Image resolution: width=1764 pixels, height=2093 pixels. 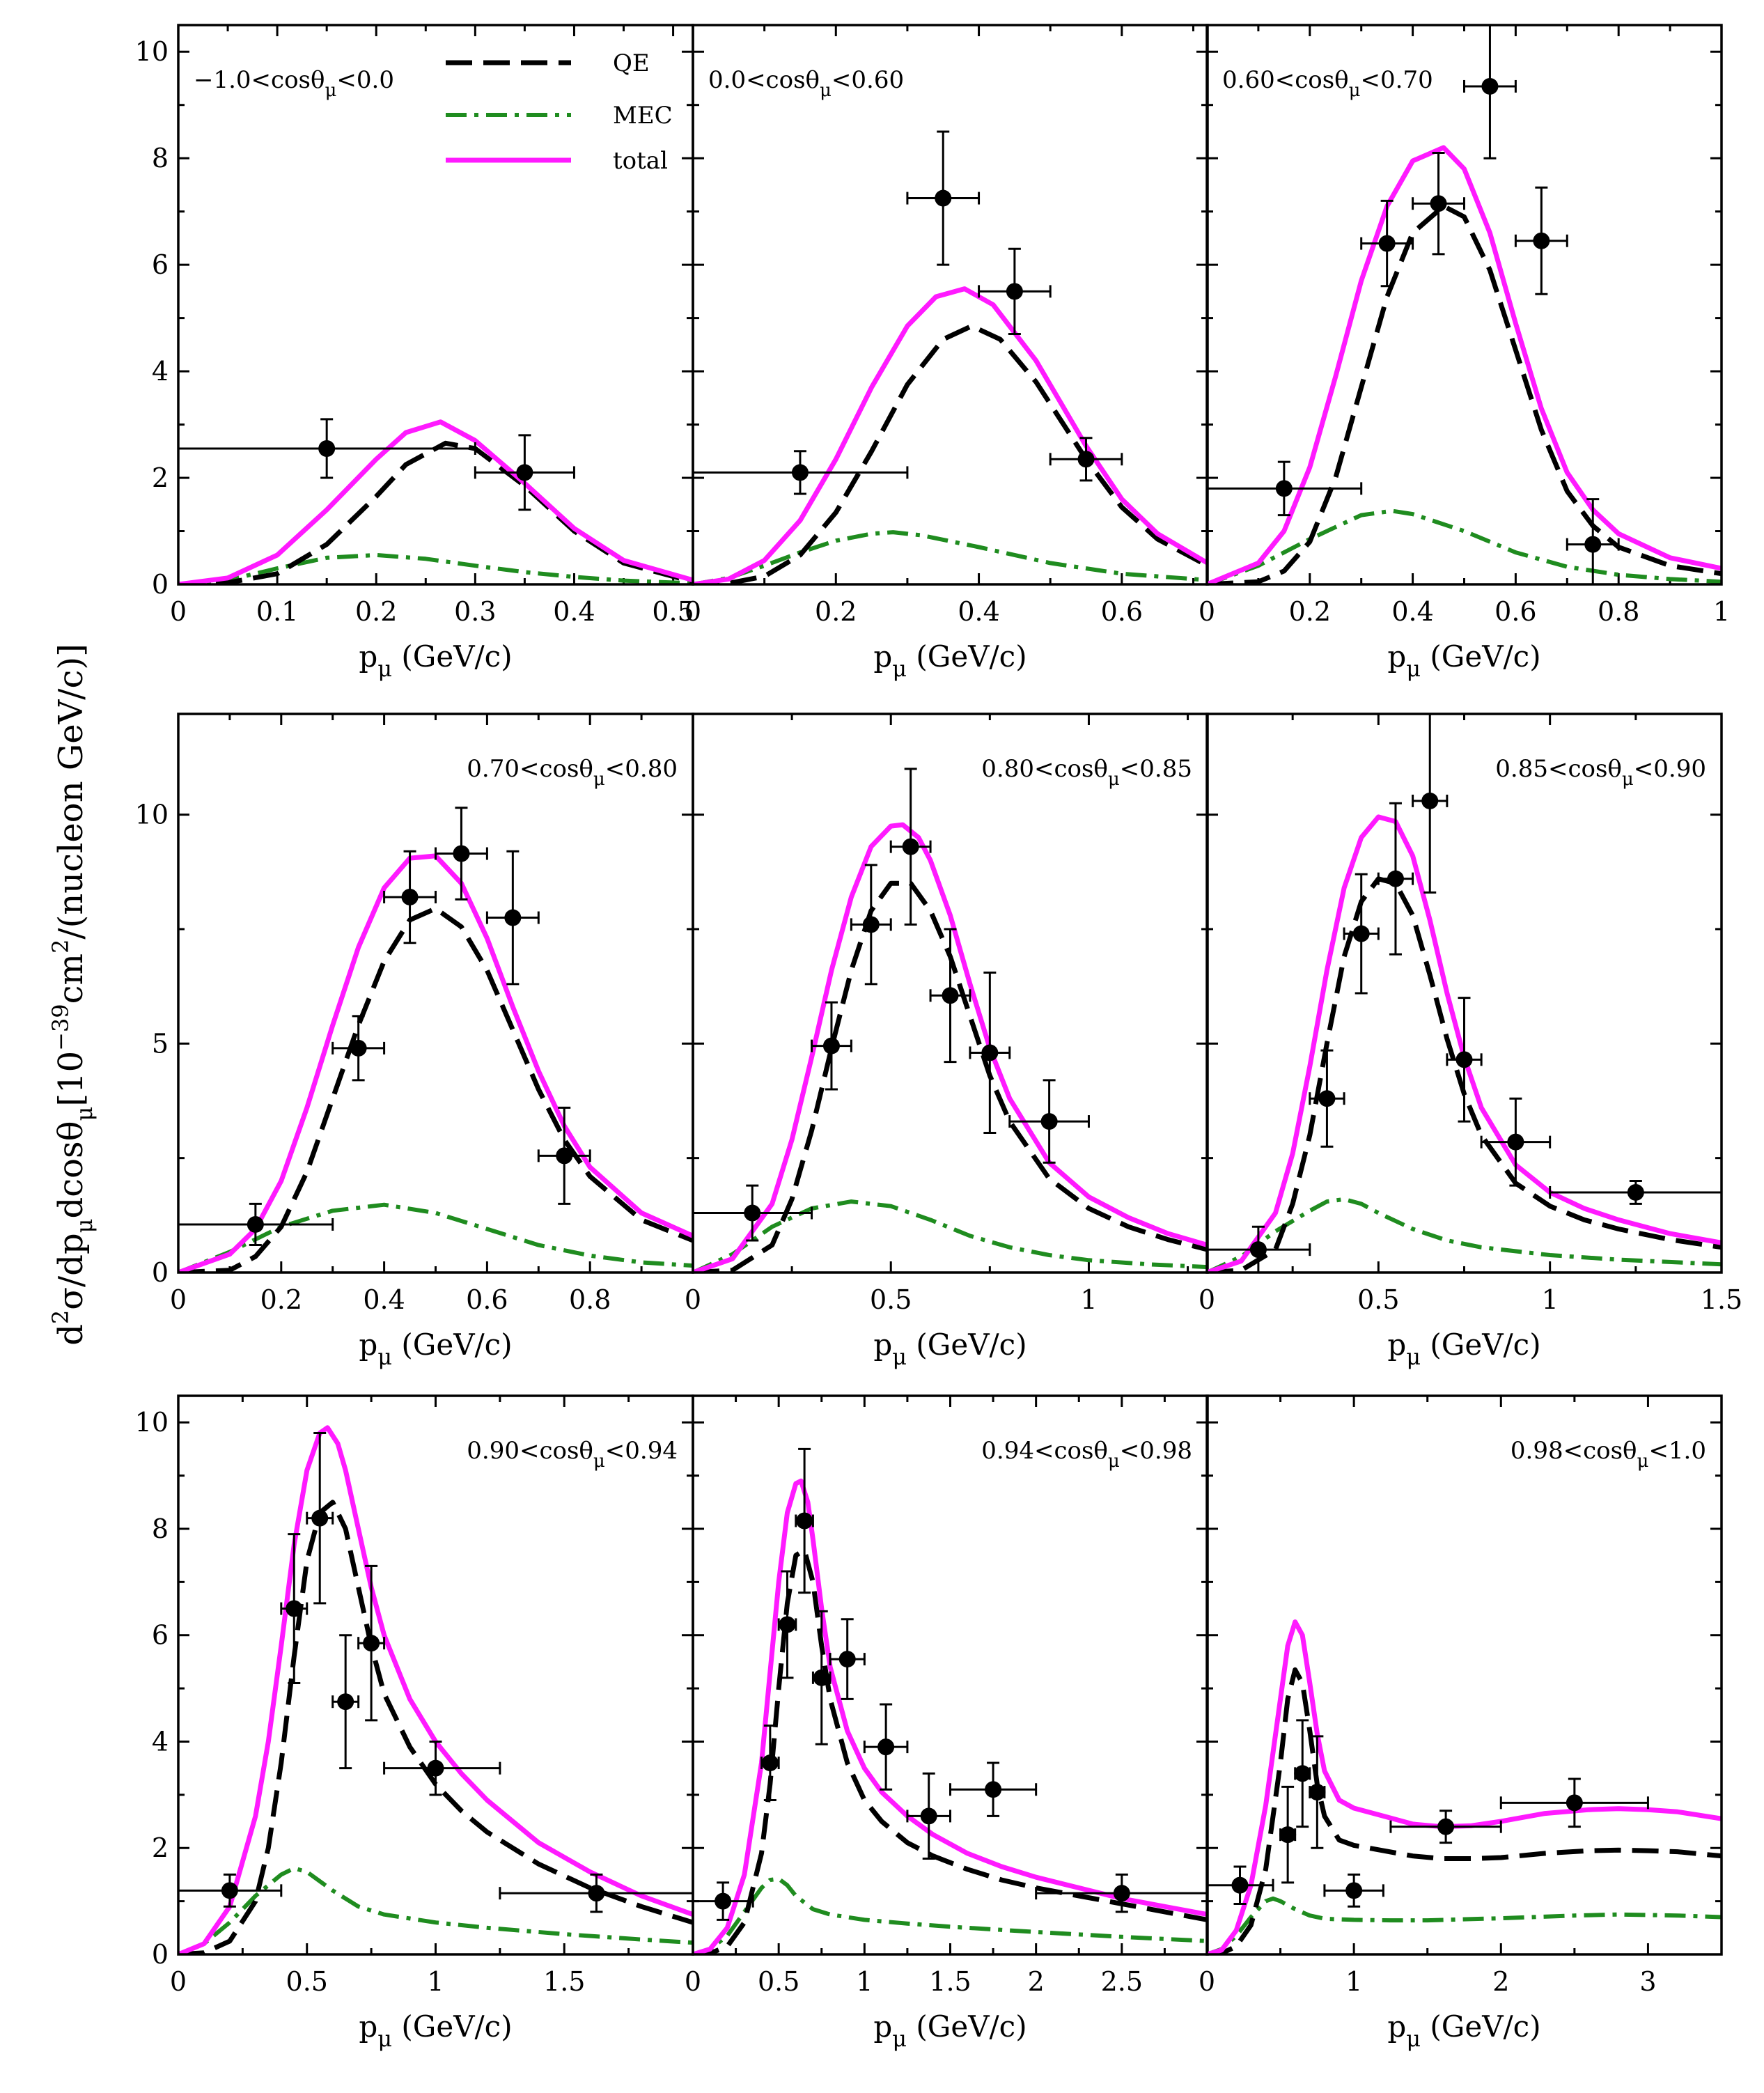 What do you see at coordinates (1608, 1454) in the screenshot?
I see `panel-label: 0.98<cosθμ<1.0` at bounding box center [1608, 1454].